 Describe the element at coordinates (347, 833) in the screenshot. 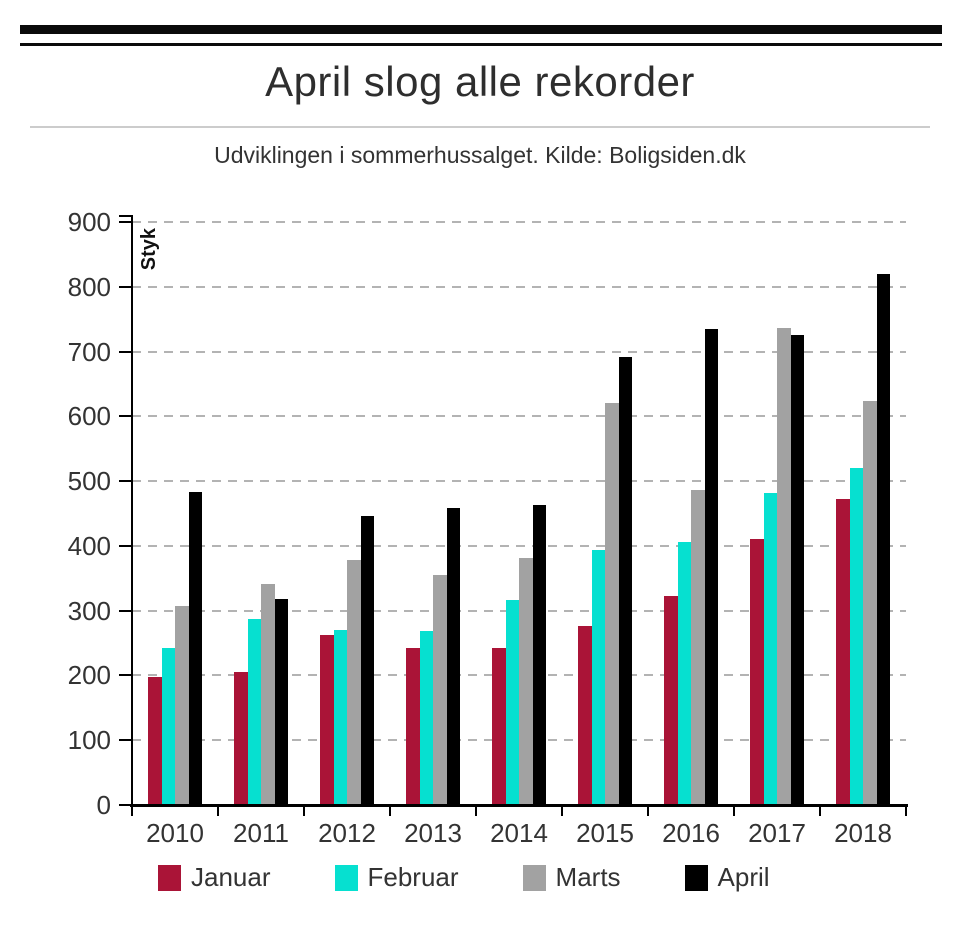

I see `x-axis-label: 2012` at that location.